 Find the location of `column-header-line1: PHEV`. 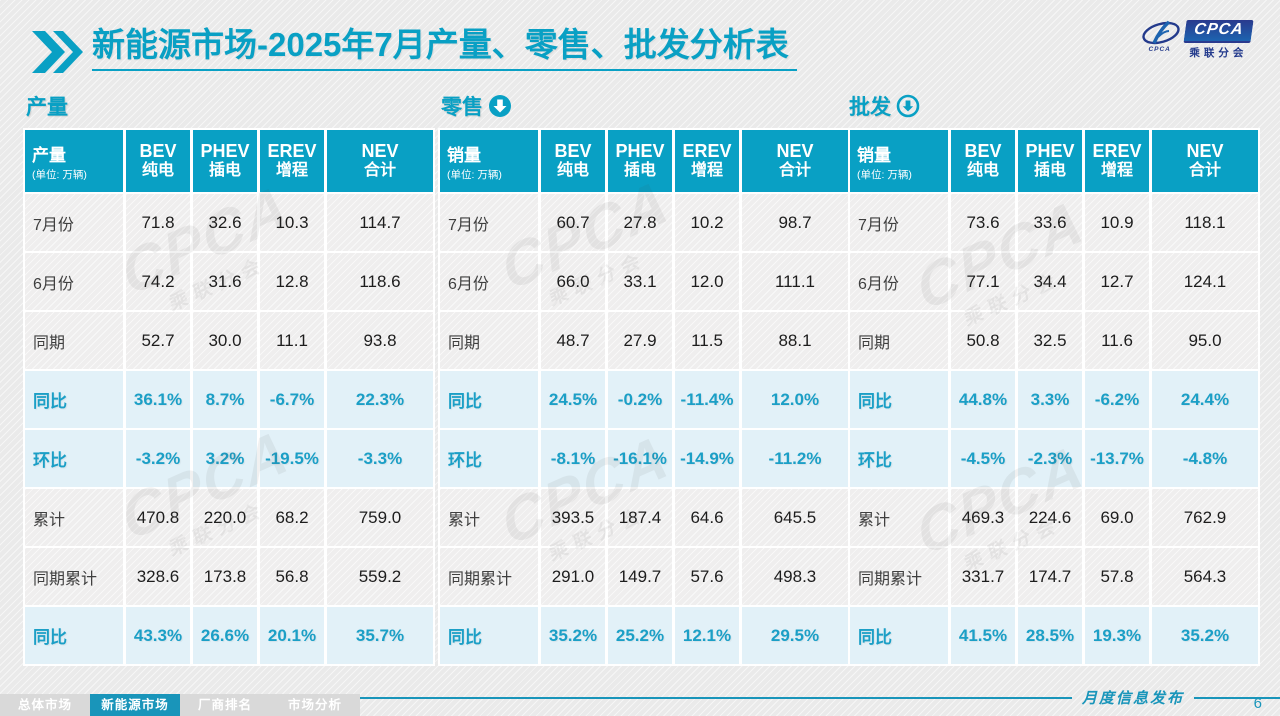

column-header-line1: PHEV is located at coordinates (1050, 150).